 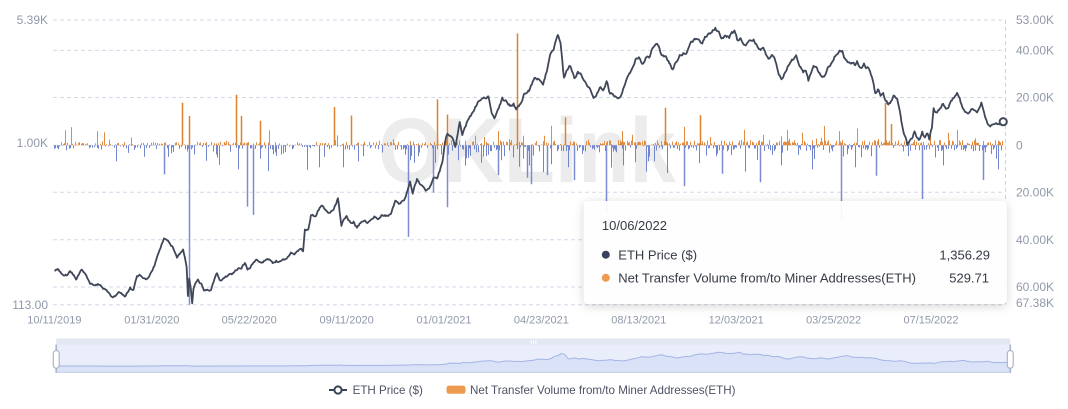 I want to click on svg-text: 12/03/2021, so click(x=736, y=321).